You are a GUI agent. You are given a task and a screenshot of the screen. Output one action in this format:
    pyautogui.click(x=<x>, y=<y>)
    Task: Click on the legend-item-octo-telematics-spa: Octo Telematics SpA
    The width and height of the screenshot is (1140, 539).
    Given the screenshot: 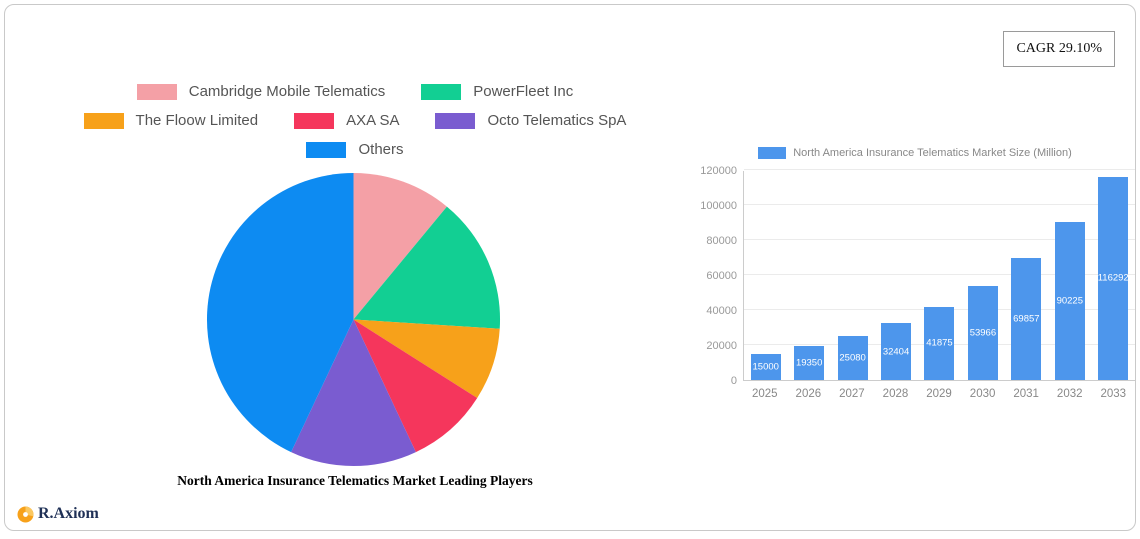 What is the action you would take?
    pyautogui.click(x=530, y=120)
    